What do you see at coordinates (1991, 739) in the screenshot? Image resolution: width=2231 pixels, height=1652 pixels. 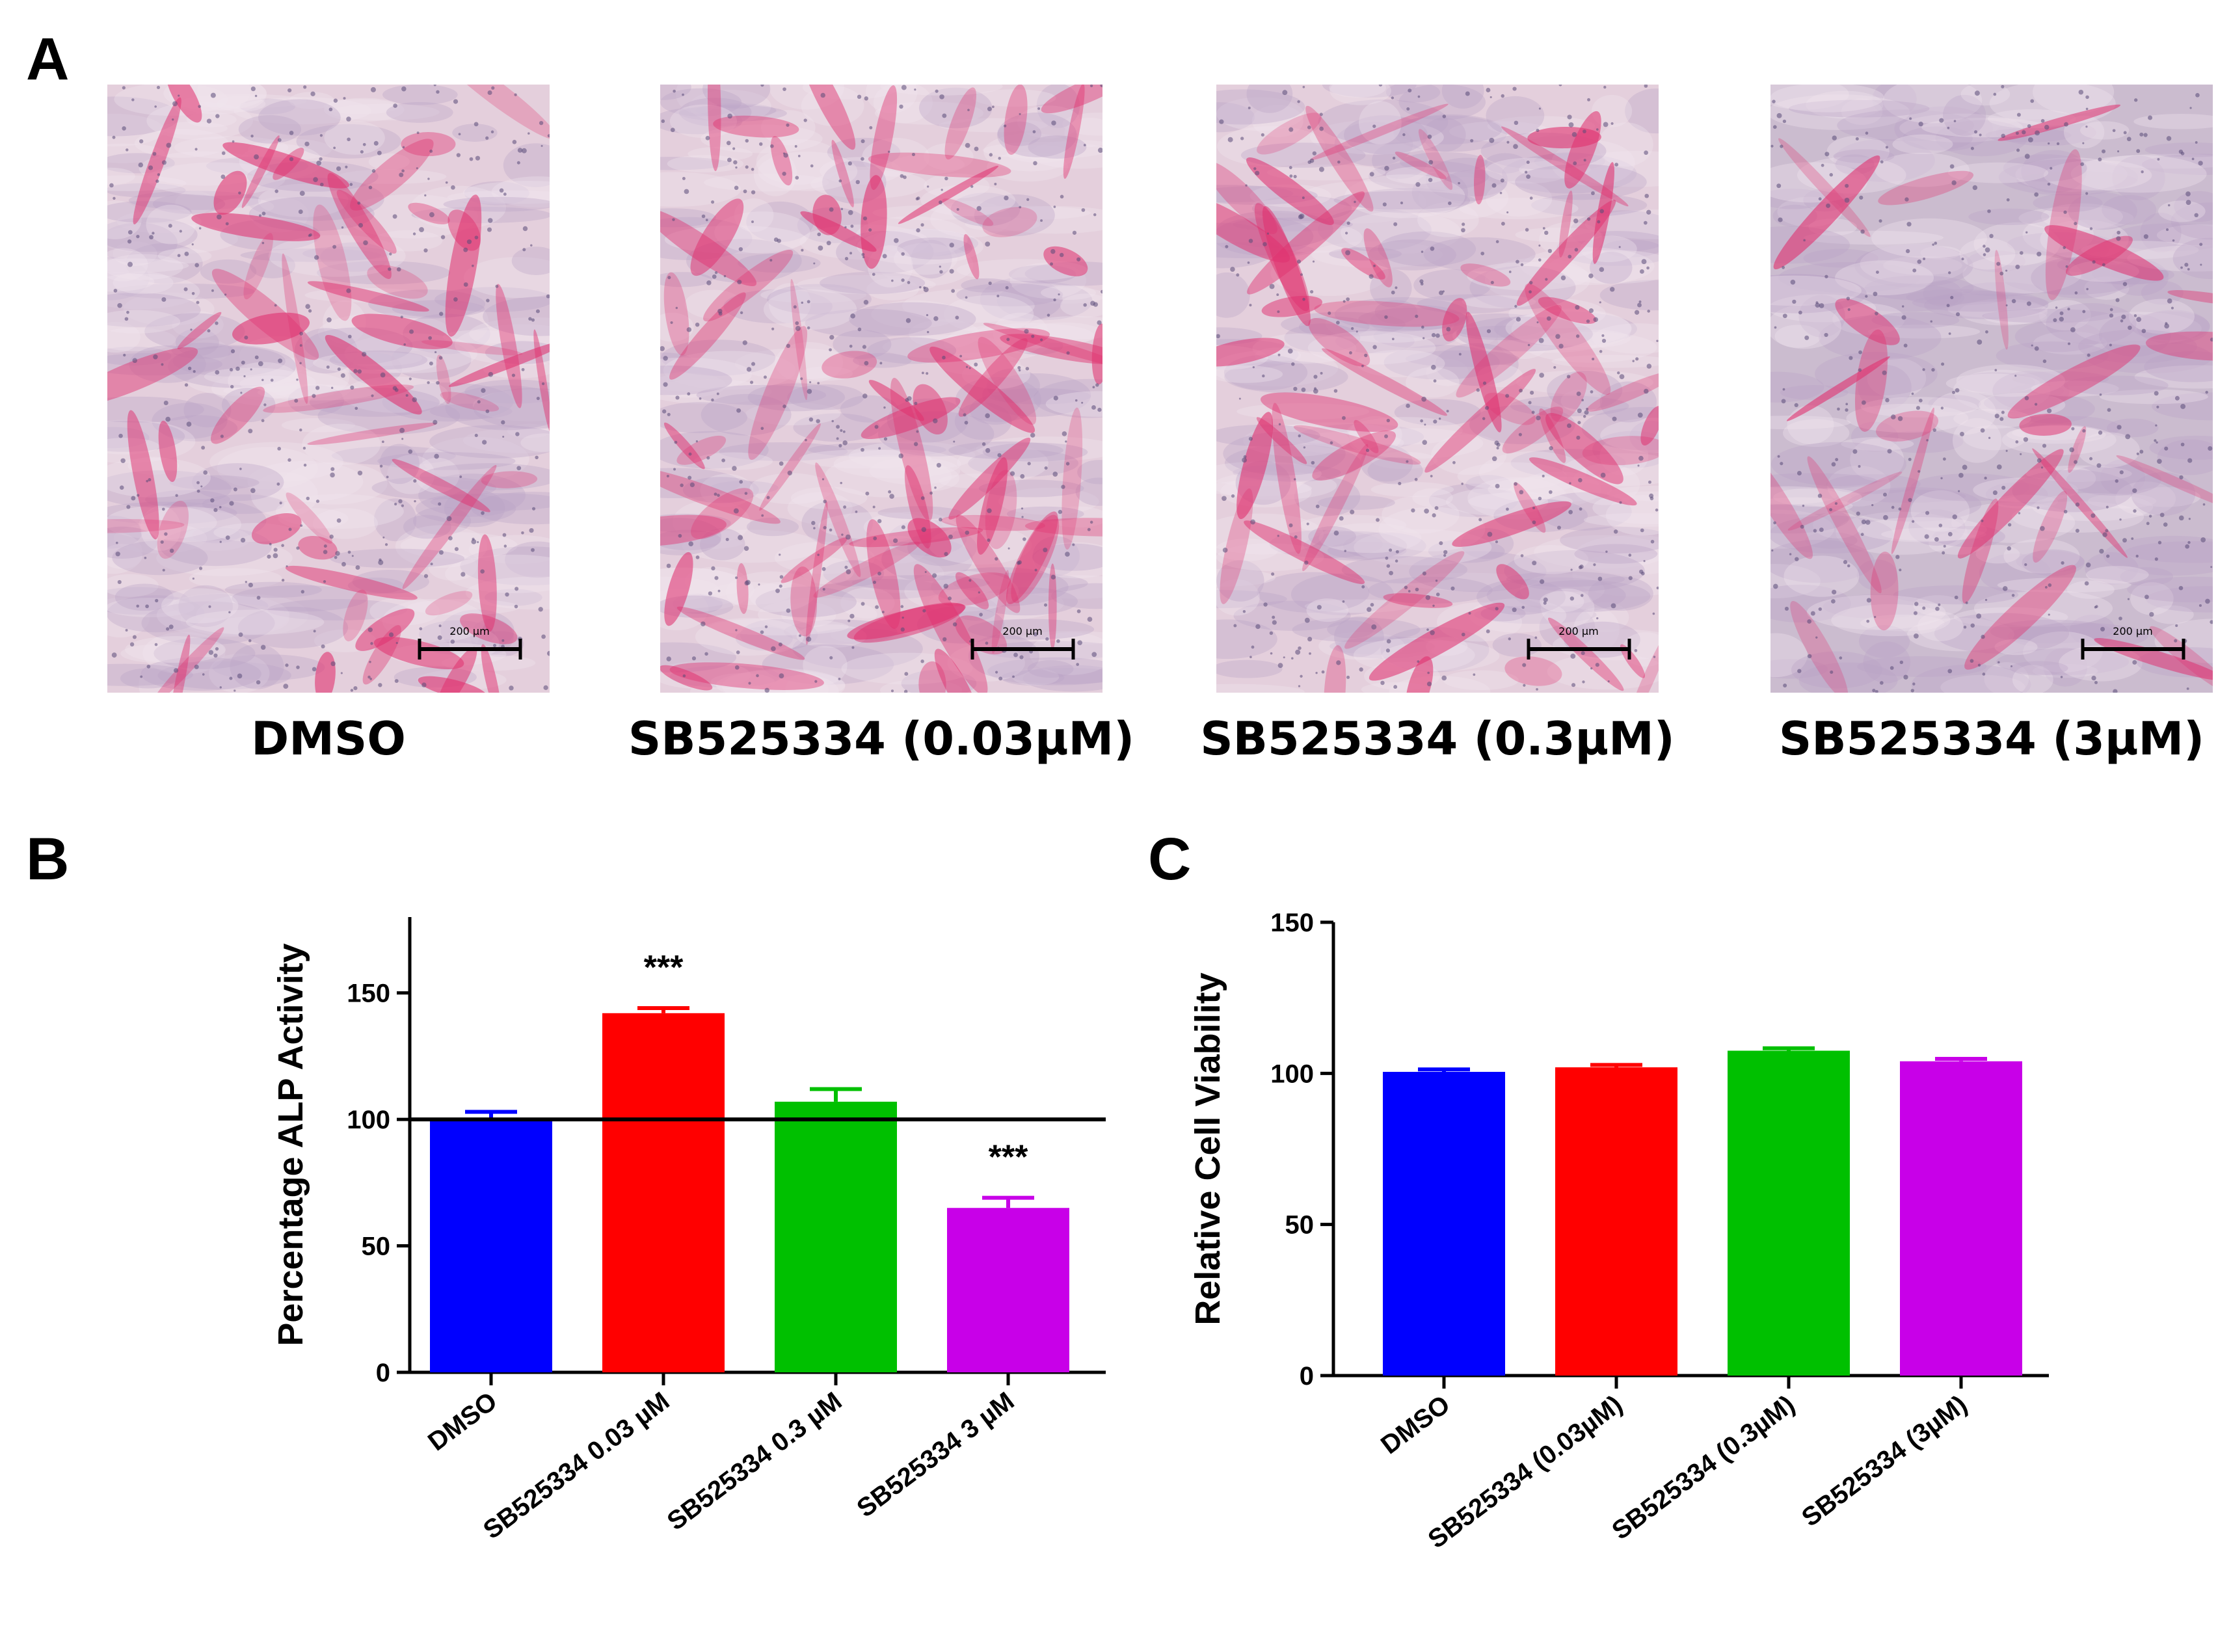 I see `micrograph-label: SB525334 (3µM)` at bounding box center [1991, 739].